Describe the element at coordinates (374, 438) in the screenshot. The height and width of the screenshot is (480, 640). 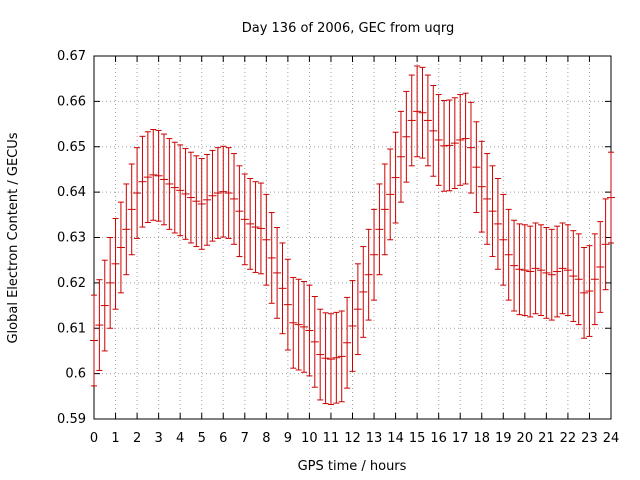
I see `x-tick-label: 13` at that location.